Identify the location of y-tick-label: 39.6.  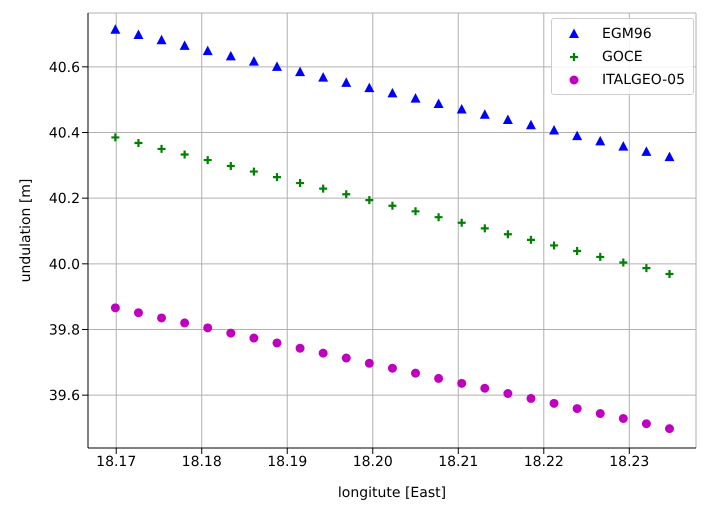
(64, 396).